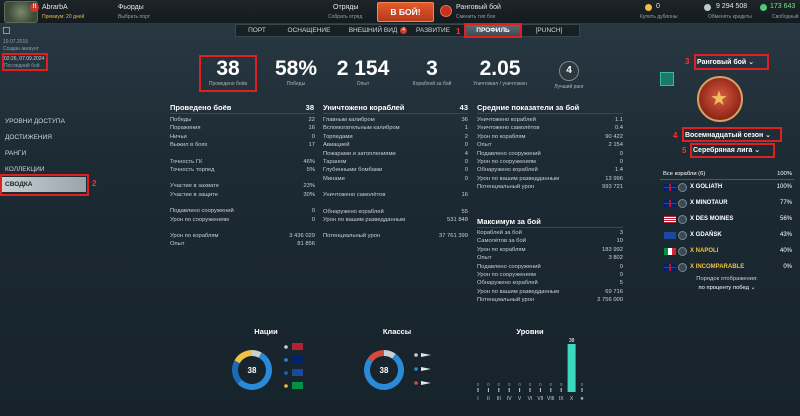 The image size is (800, 416). What do you see at coordinates (458, 31) in the screenshot?
I see `annotation-1: 1` at bounding box center [458, 31].